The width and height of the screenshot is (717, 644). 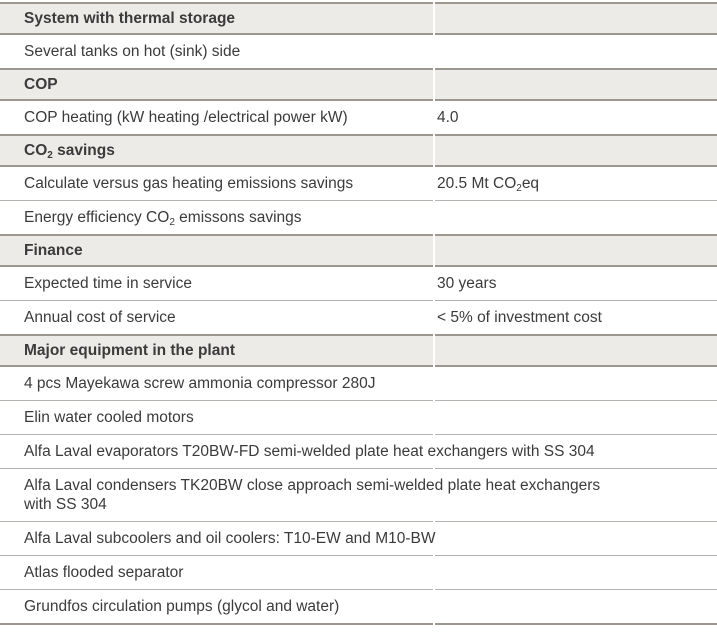 What do you see at coordinates (362, 572) in the screenshot?
I see `full-width-text: Atlas flooded separator` at bounding box center [362, 572].